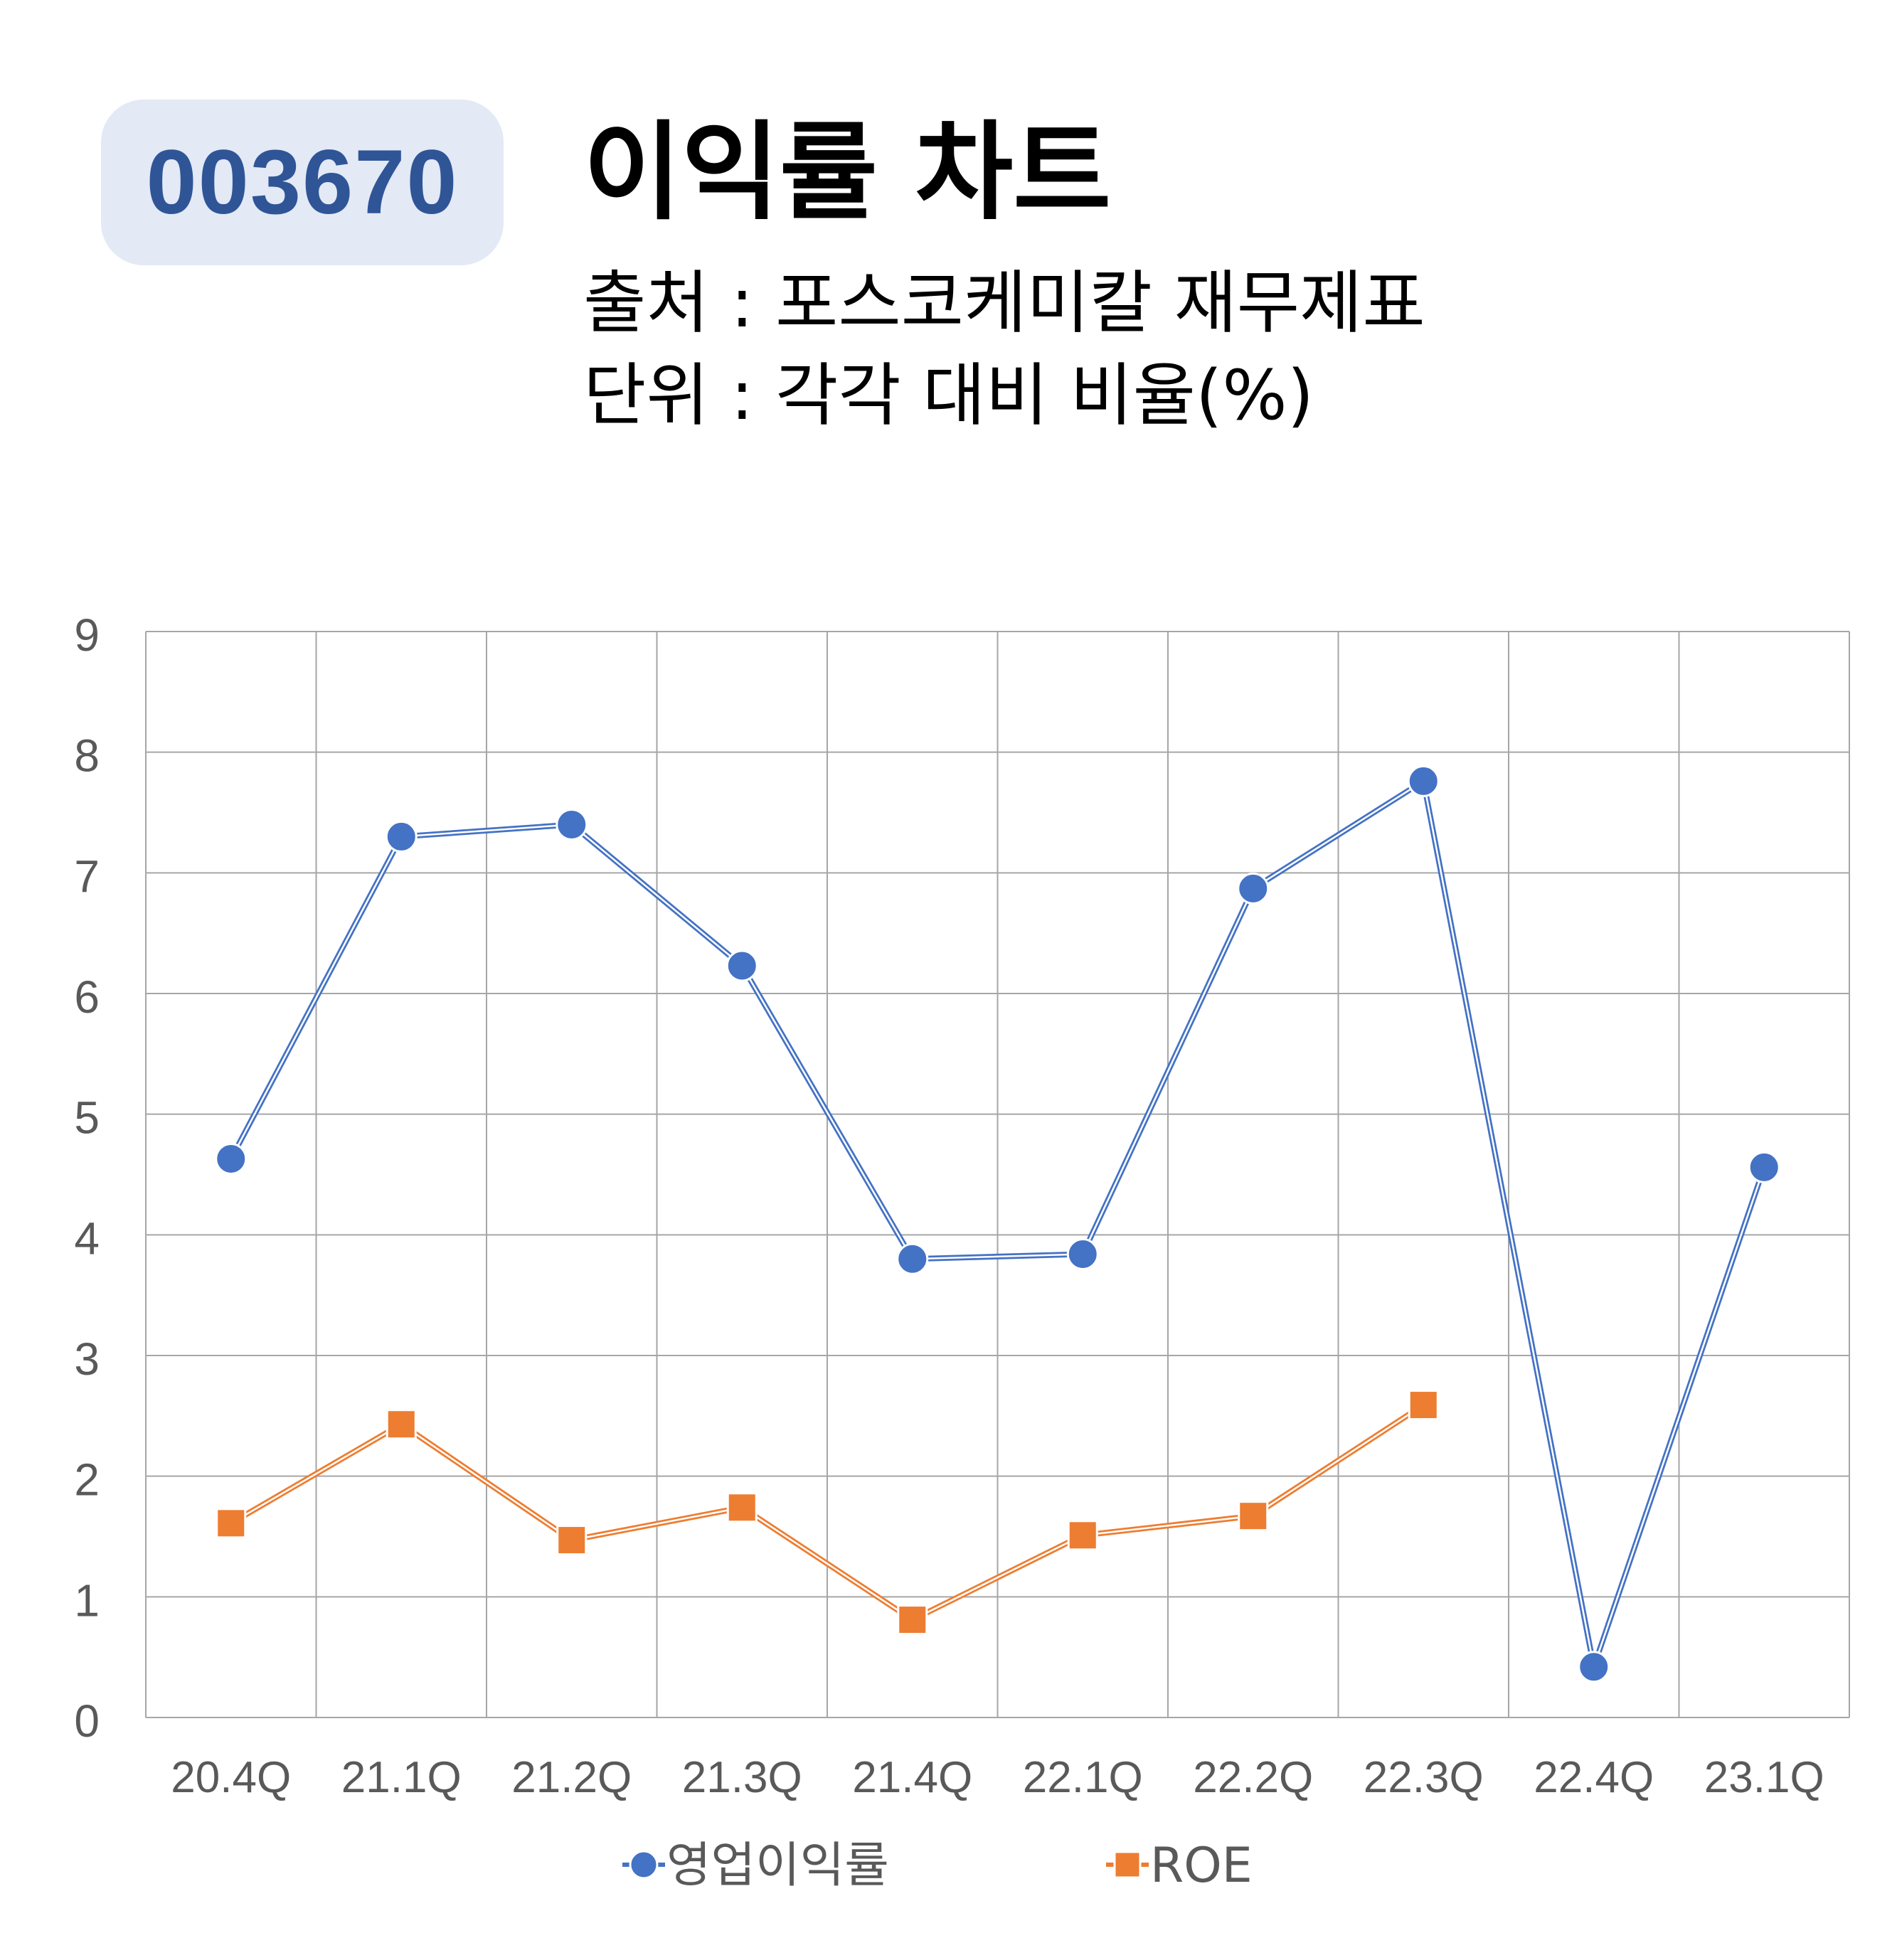 The width and height of the screenshot is (1897, 1960). Describe the element at coordinates (87, 1118) in the screenshot. I see `y-tick-label: 5` at that location.